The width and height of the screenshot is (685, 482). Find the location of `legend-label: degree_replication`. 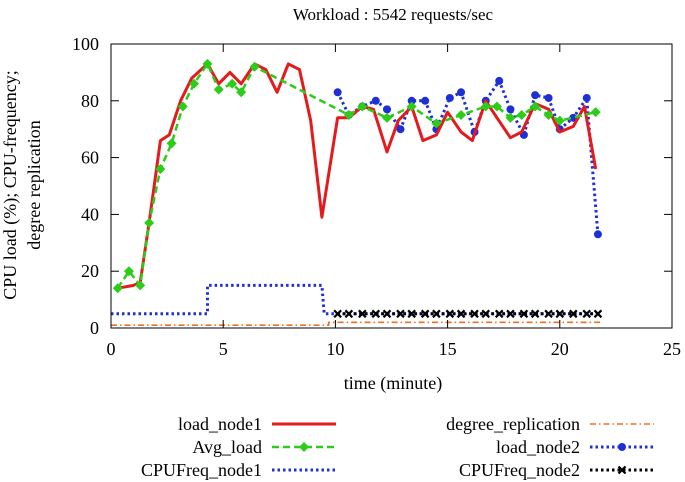

legend-label: degree_replication is located at coordinates (513, 424).